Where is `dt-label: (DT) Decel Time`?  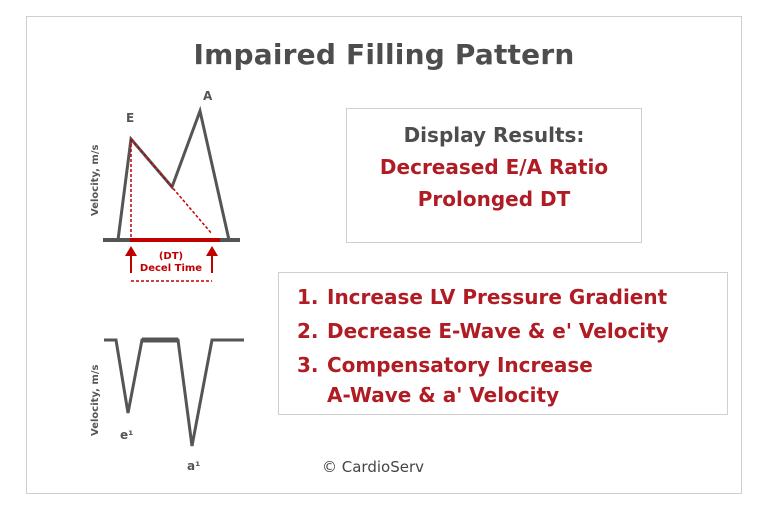
dt-label: (DT) Decel Time is located at coordinates (171, 263).